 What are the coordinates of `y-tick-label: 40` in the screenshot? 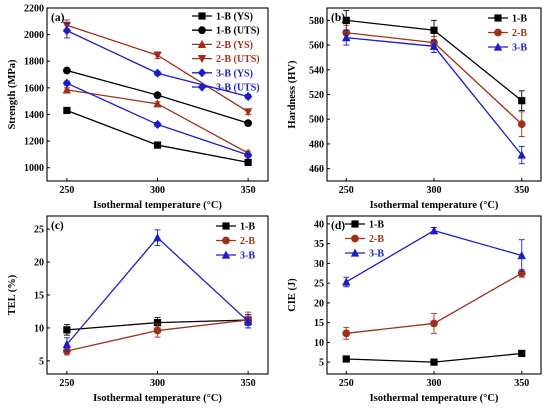 It's located at (319, 224).